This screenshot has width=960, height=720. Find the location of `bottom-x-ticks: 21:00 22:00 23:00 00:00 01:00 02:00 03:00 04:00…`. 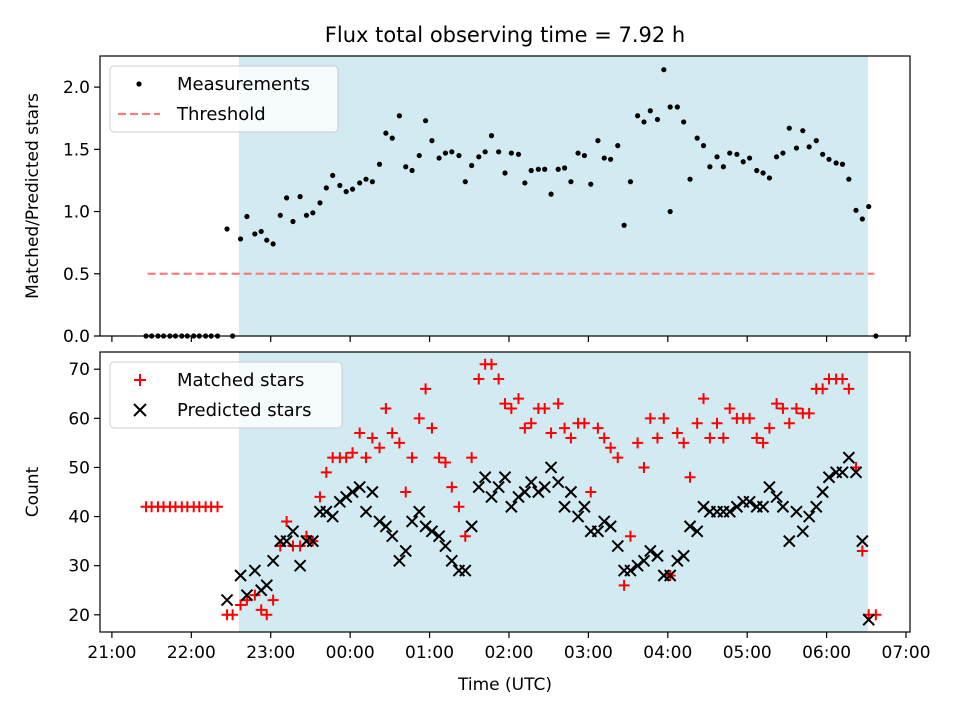

bottom-x-ticks: 21:00 22:00 23:00 00:00 01:00 02:00 03:00 04:00… is located at coordinates (509, 647).